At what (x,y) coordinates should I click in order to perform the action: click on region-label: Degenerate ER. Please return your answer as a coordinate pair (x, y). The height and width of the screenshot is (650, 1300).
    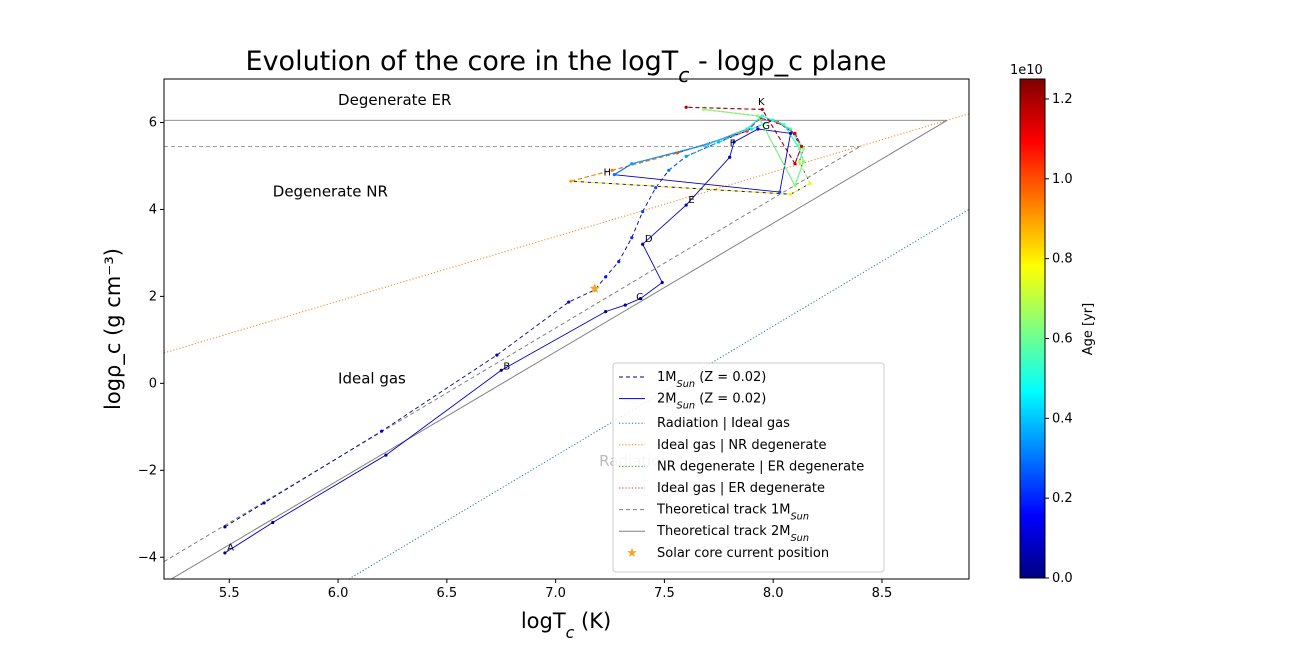
    Looking at the image, I should click on (394, 100).